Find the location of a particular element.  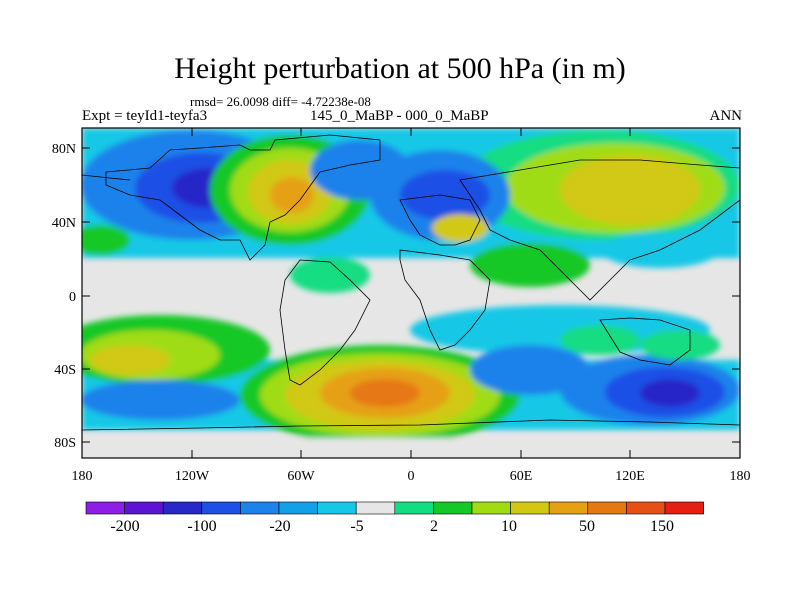

lat-tick-label: 0 is located at coordinates (72, 297).